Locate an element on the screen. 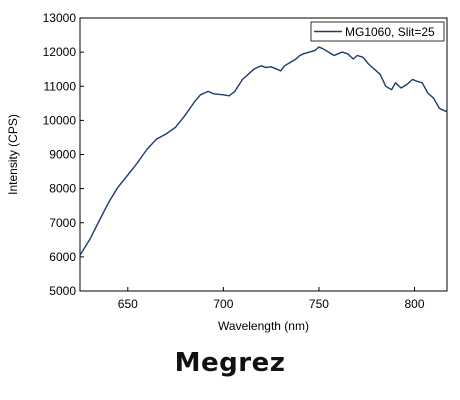 This screenshot has height=400, width=460. y-tick-label: 10000 is located at coordinates (60, 120).